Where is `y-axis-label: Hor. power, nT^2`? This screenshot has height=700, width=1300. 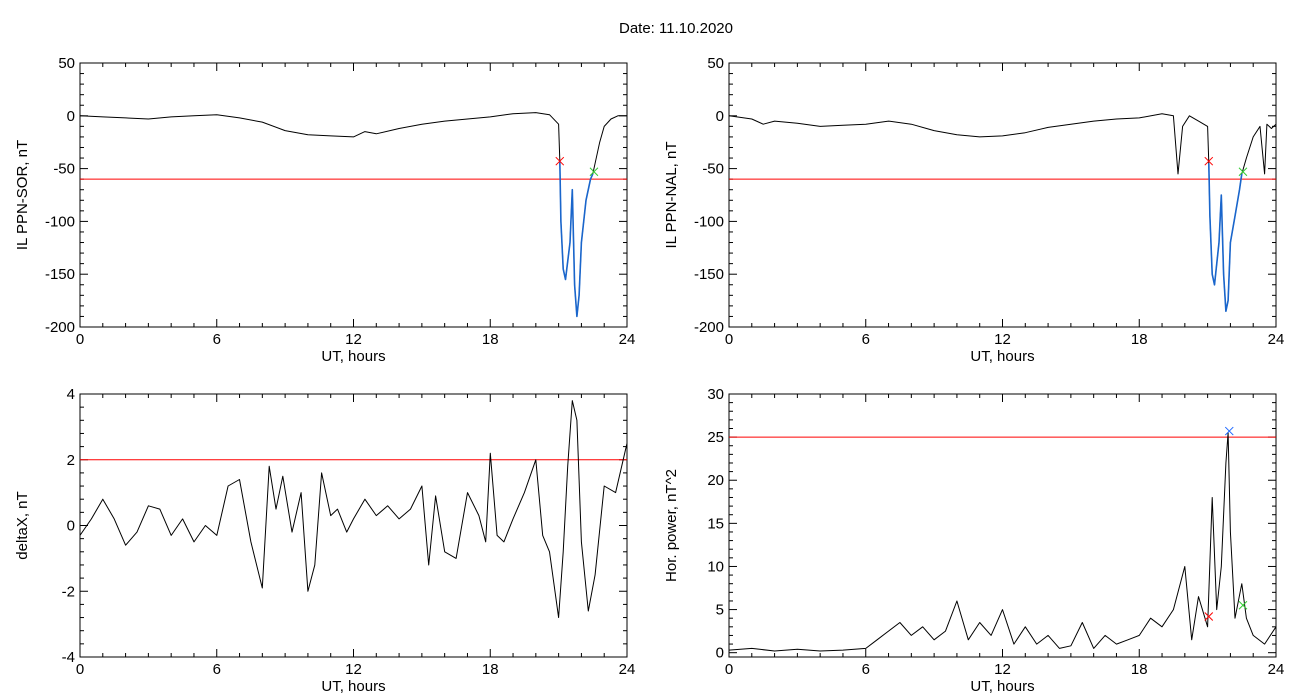
y-axis-label: Hor. power, nT^2 is located at coordinates (671, 525).